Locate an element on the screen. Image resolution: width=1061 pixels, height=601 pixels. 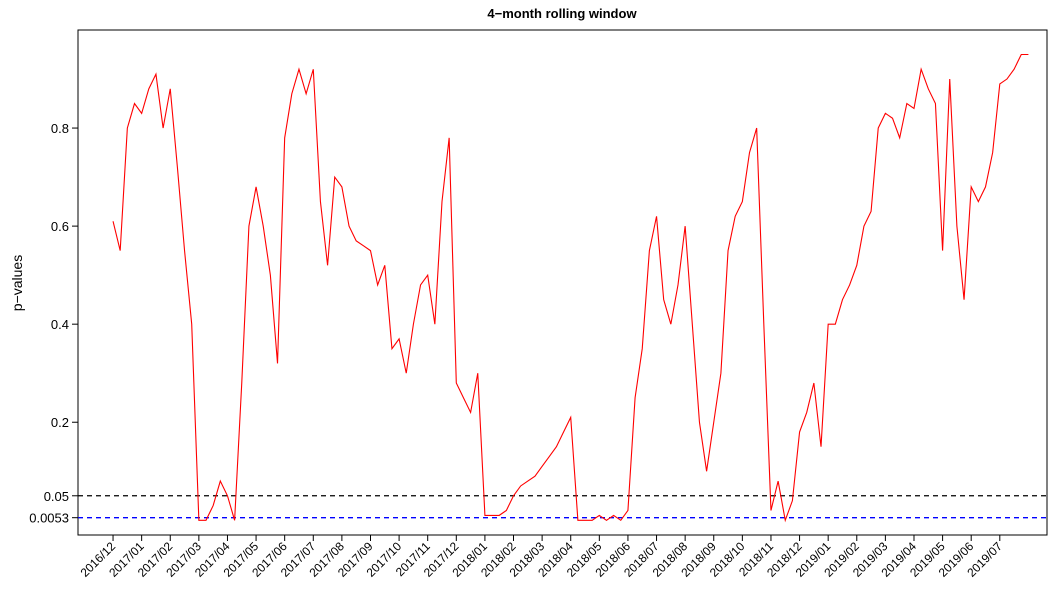
y-tick-label: 0.4 is located at coordinates (60, 324).